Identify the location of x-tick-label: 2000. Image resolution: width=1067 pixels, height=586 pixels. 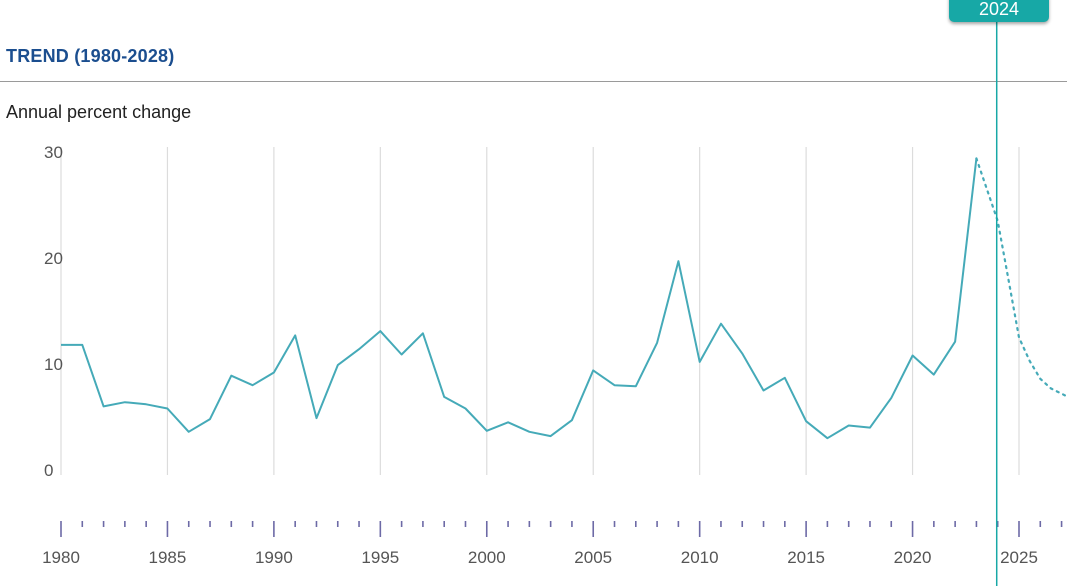
(487, 557).